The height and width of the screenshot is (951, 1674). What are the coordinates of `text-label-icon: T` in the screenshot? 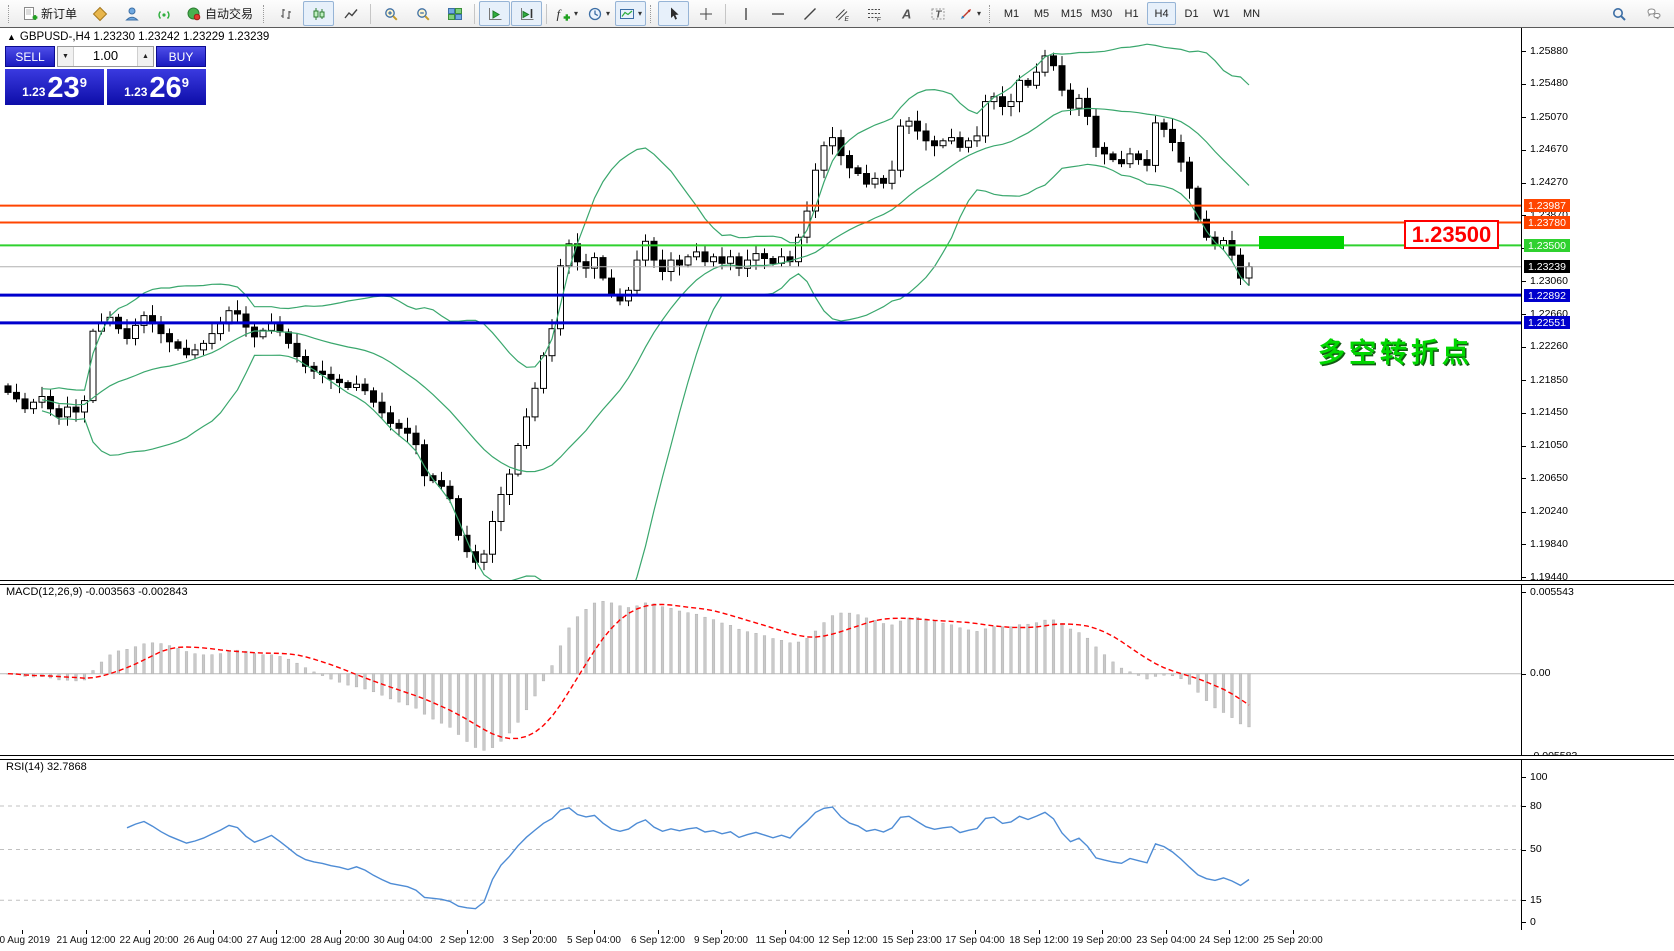 It's located at (938, 14).